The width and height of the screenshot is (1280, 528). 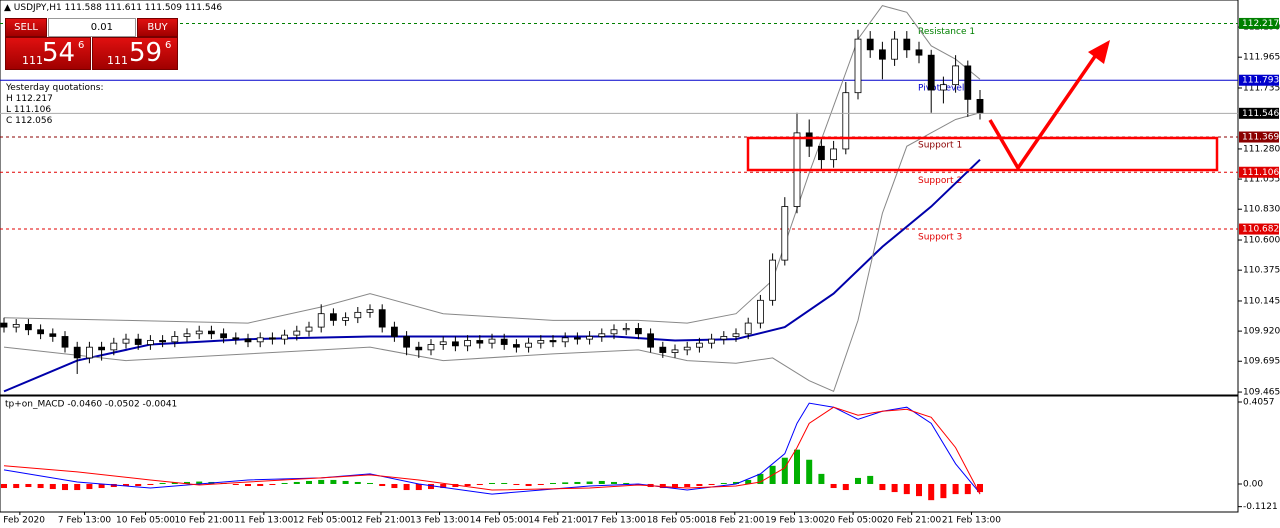 I want to click on x-tick-label: 18 Feb 21:00, so click(x=734, y=521).